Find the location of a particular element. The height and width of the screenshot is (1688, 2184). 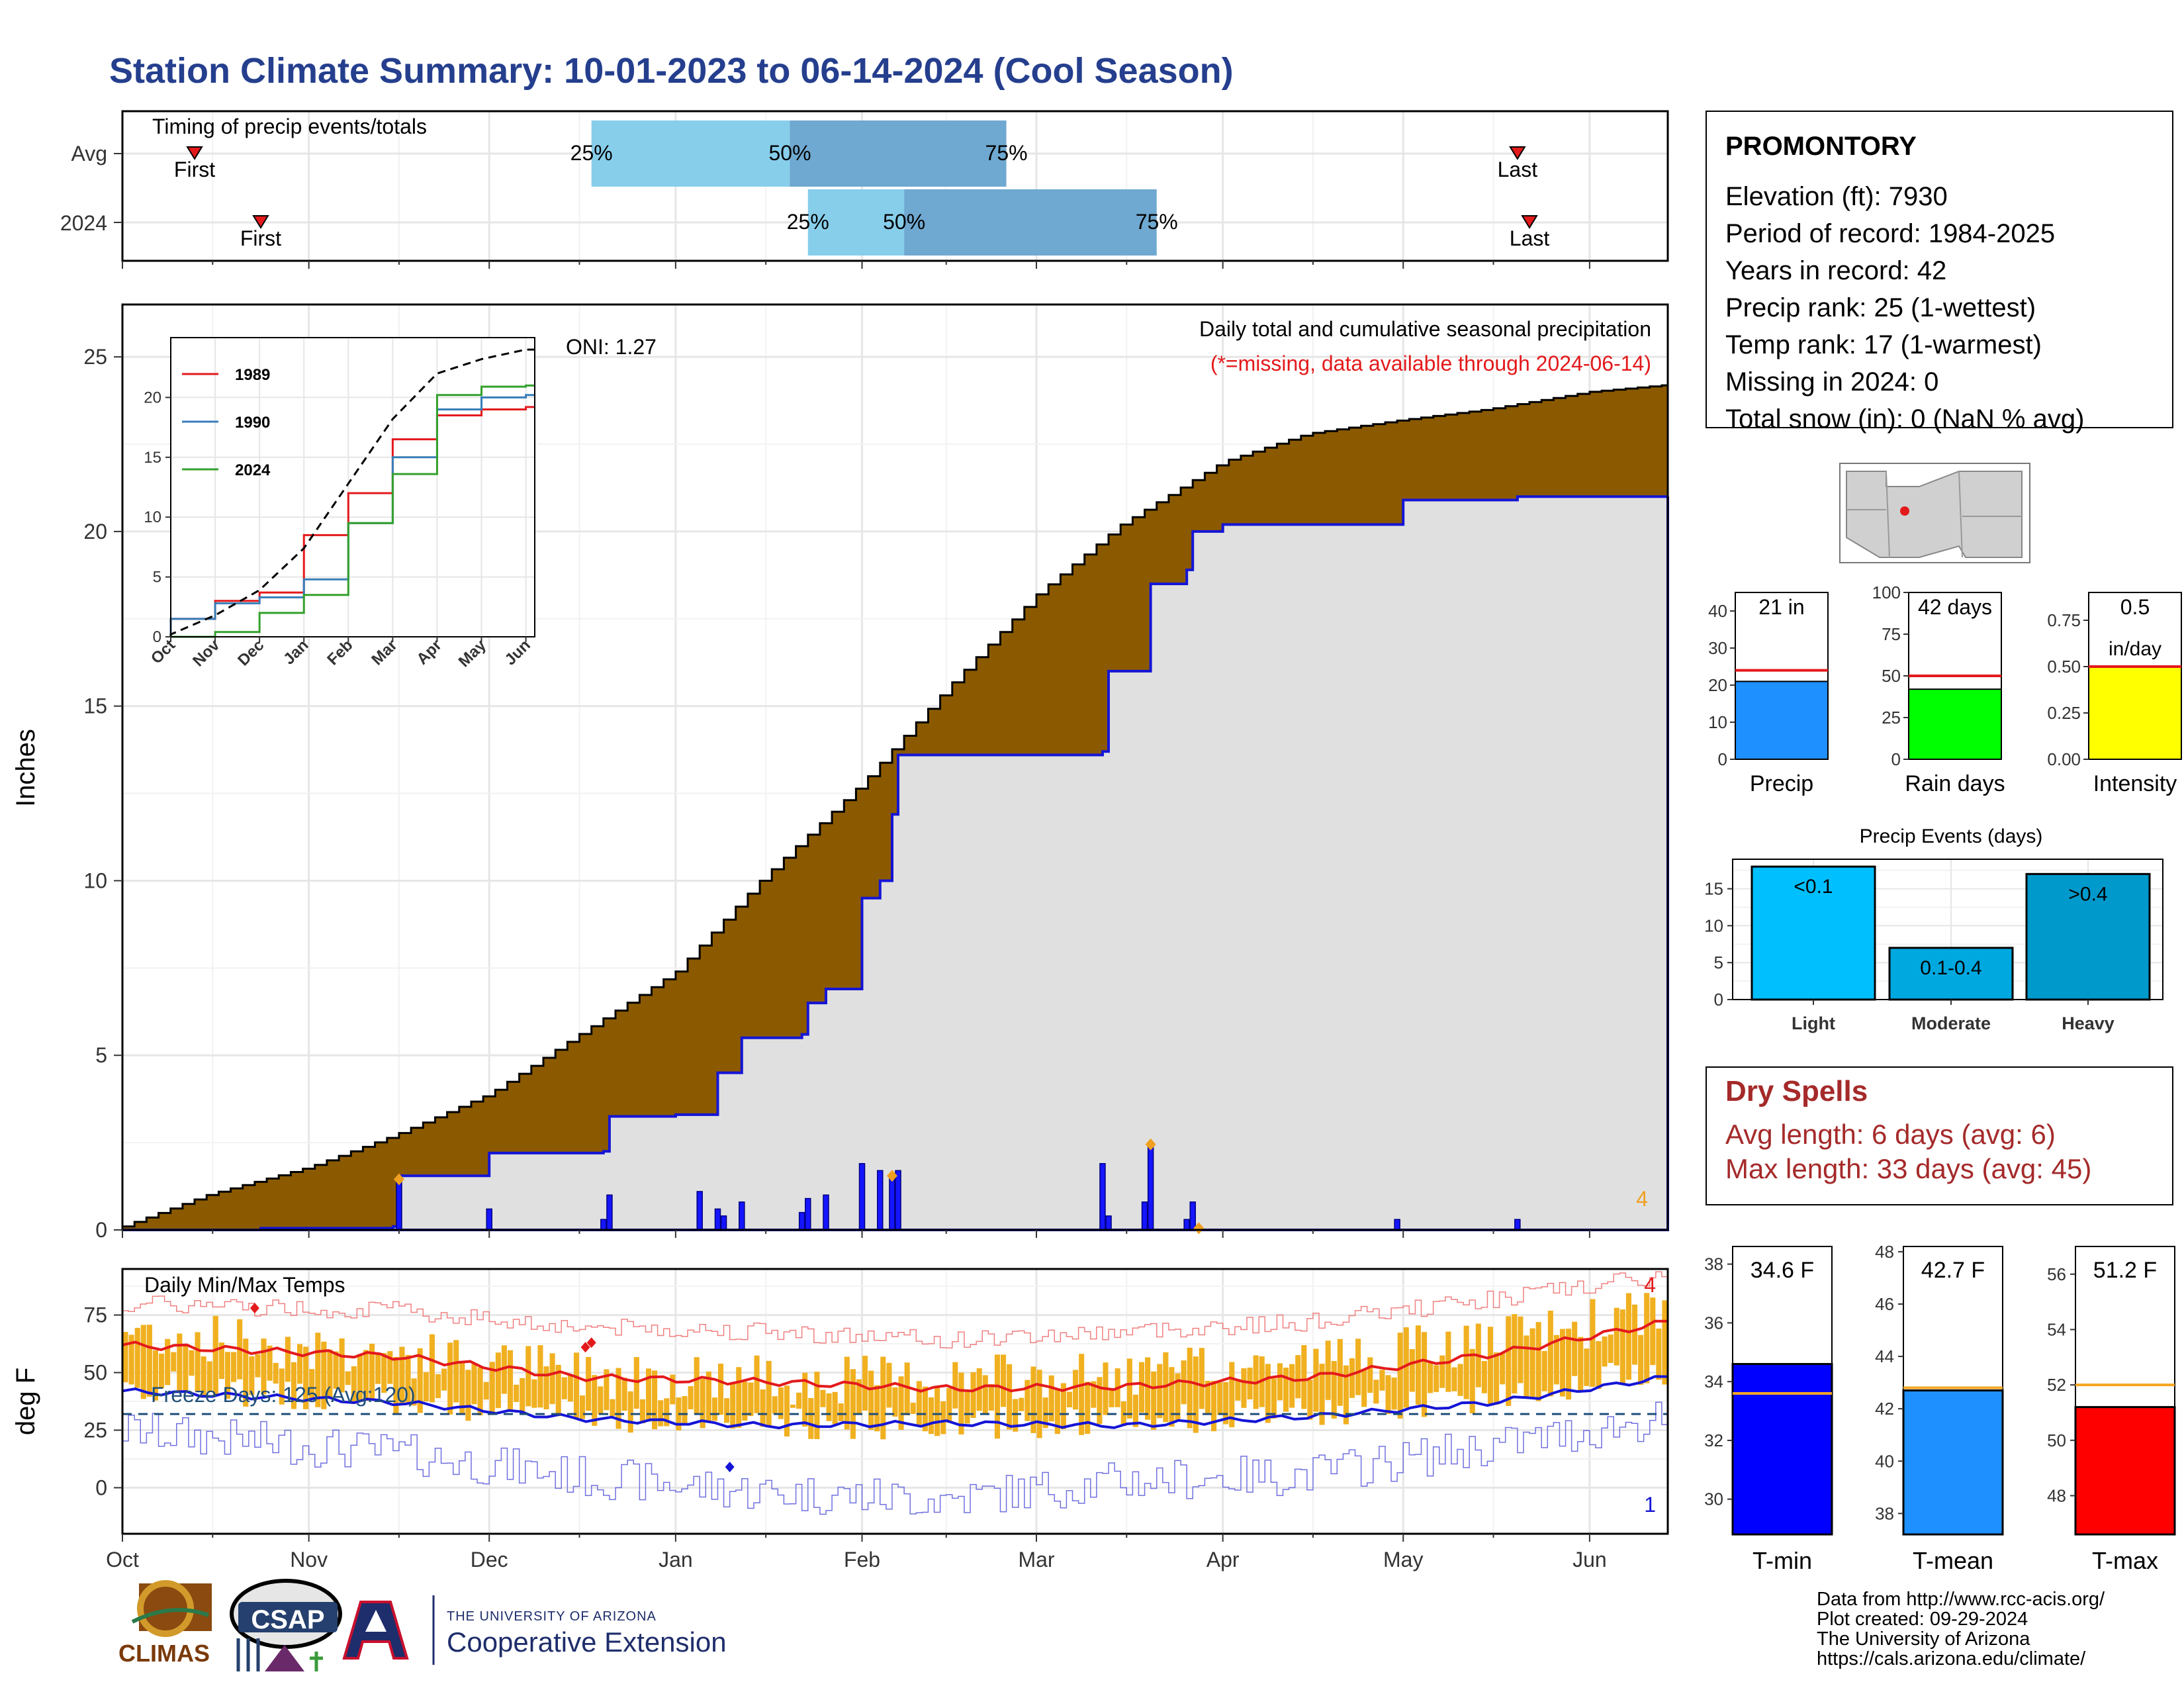

timing-first-marker is located at coordinates (194, 153).